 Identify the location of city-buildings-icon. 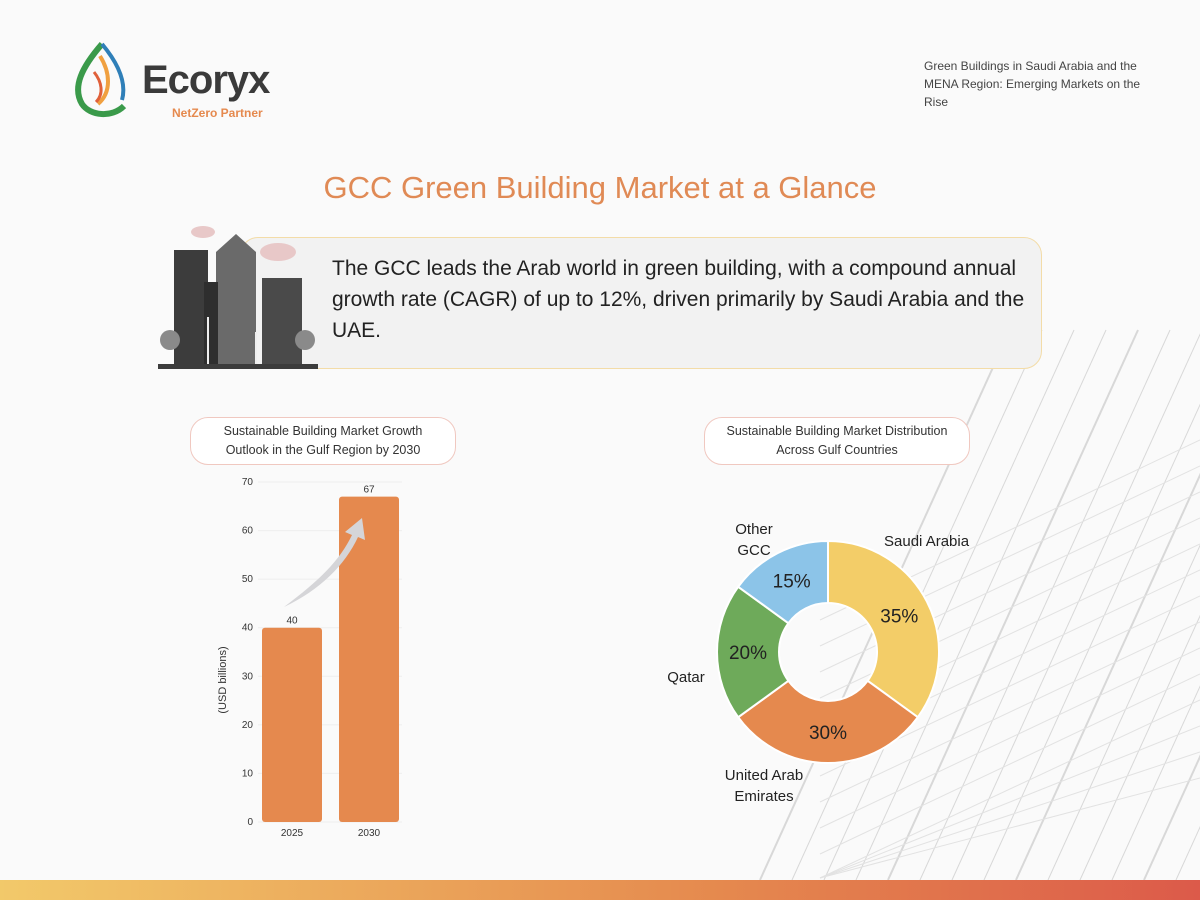
(238, 297).